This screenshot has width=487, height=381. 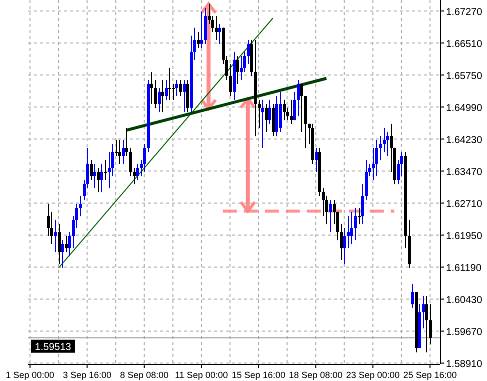 I want to click on y-tick-label: 1.59670, so click(x=464, y=332).